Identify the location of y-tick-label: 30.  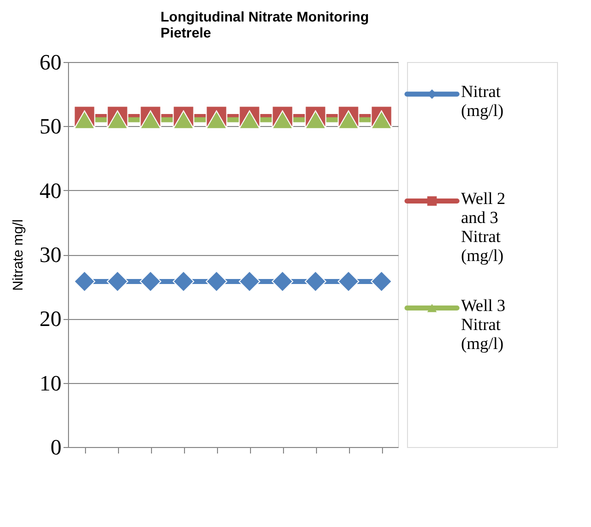
(51, 254).